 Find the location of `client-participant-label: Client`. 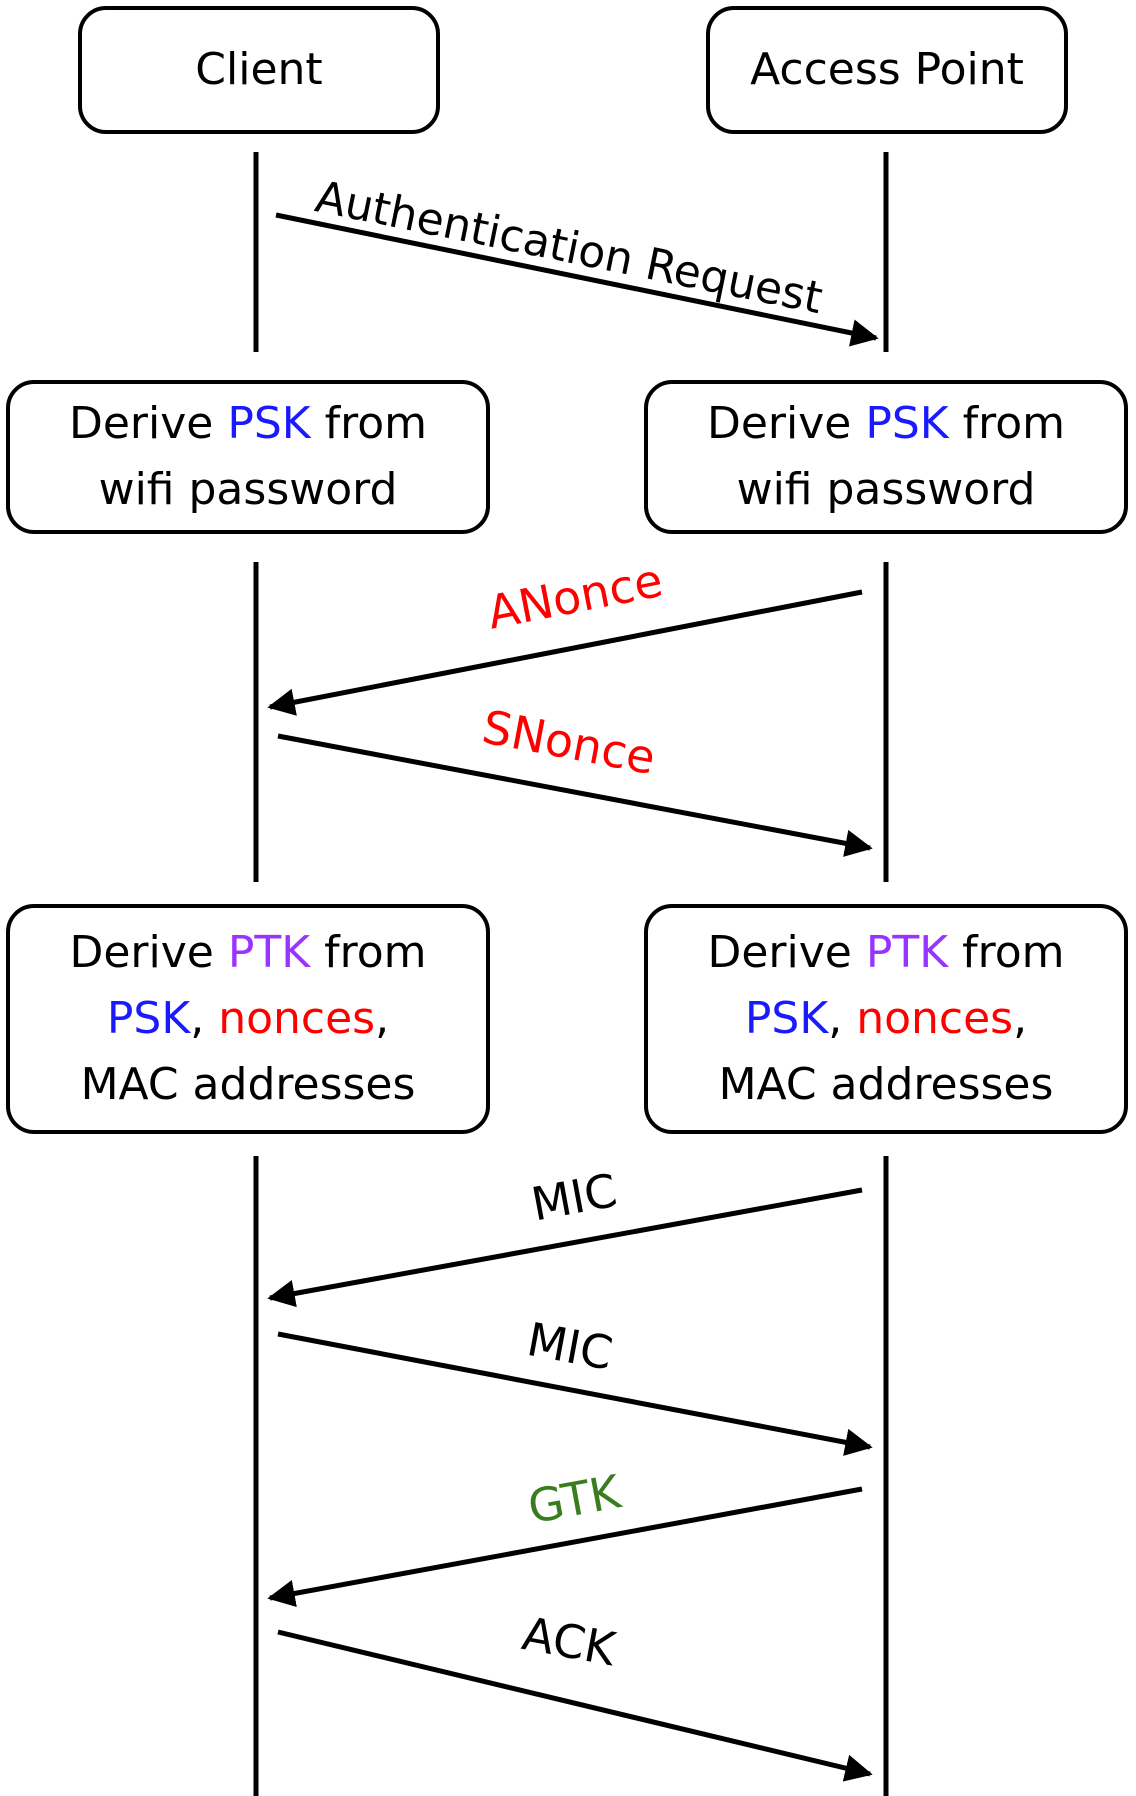

client-participant-label: Client is located at coordinates (259, 69).